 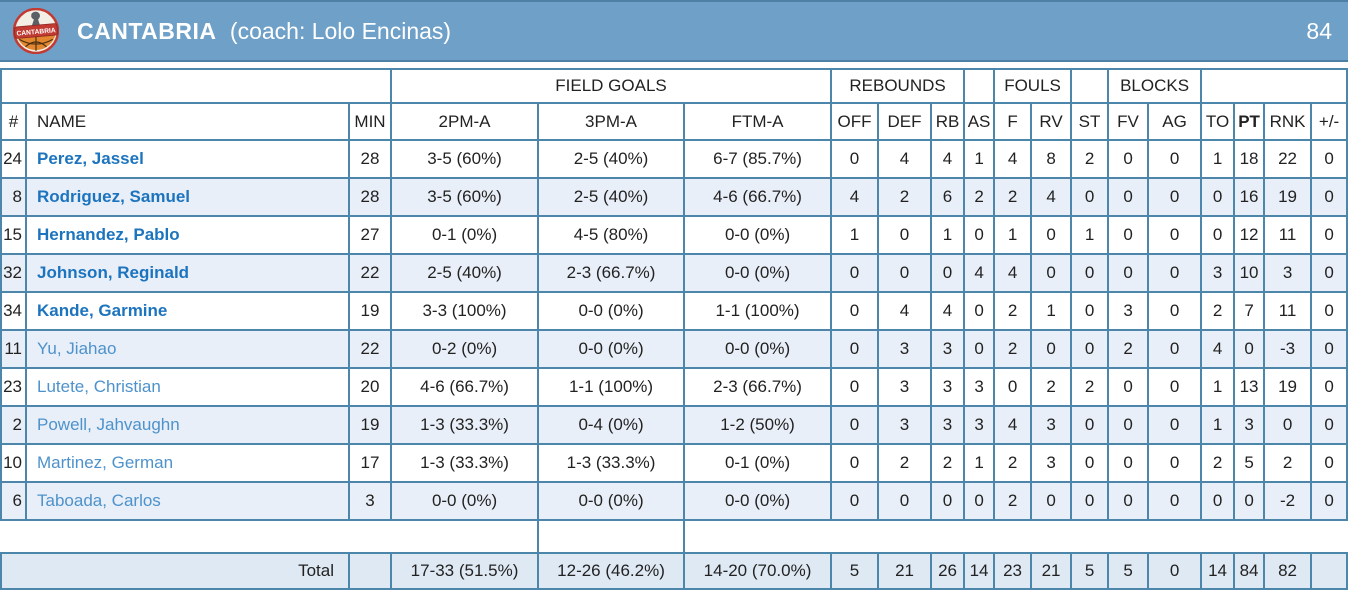 I want to click on player-name-link: Lutete, Christian, so click(x=187, y=387).